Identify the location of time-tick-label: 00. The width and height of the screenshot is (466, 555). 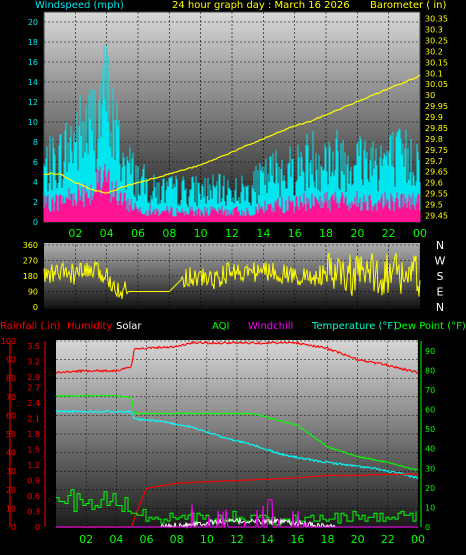
(420, 233).